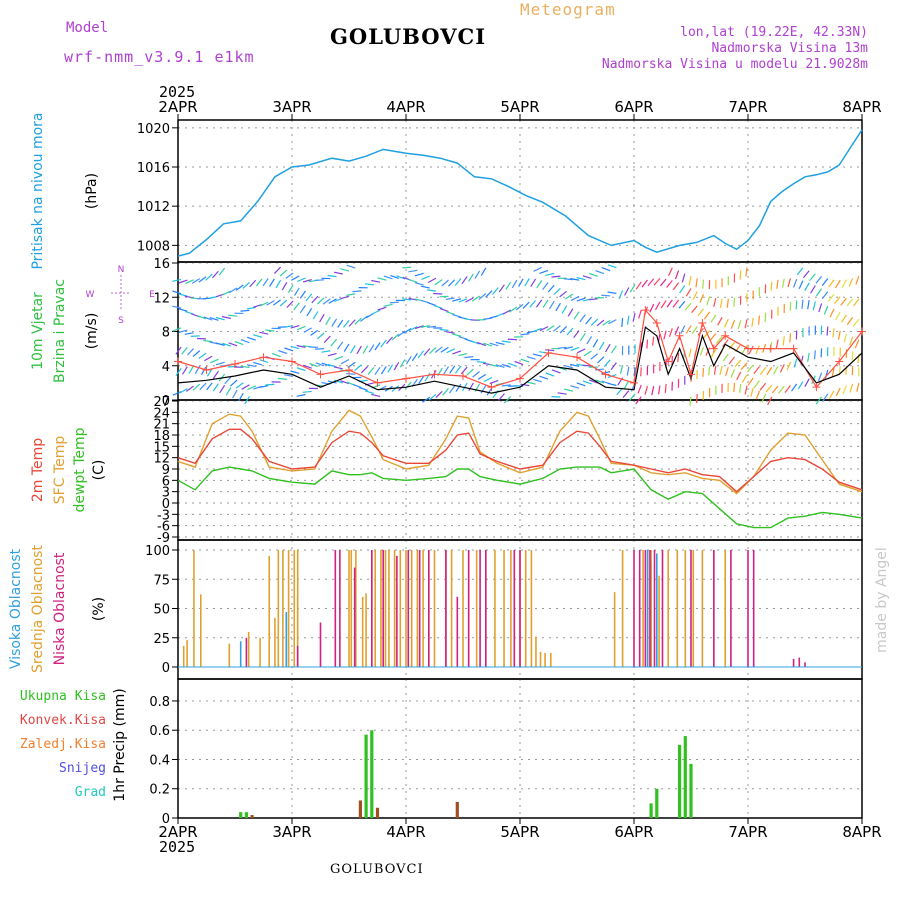 The width and height of the screenshot is (900, 900). What do you see at coordinates (161, 402) in the screenshot?
I see `y-tick-label: 27` at bounding box center [161, 402].